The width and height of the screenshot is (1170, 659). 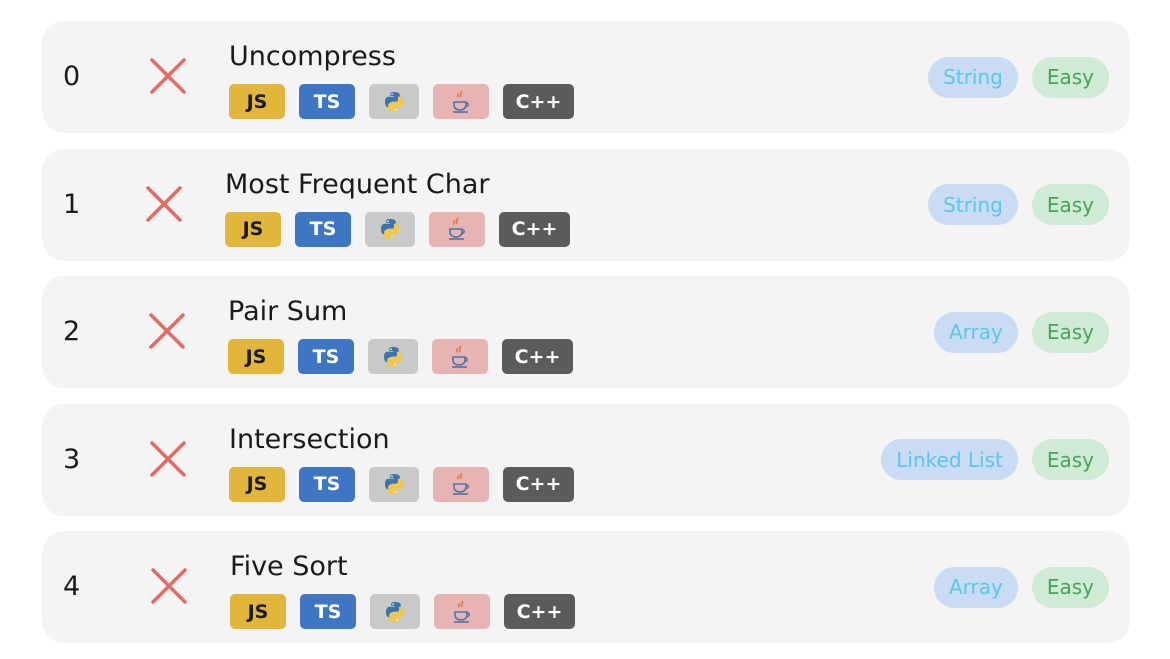 What do you see at coordinates (289, 566) in the screenshot?
I see `problem-title: Five Sort` at bounding box center [289, 566].